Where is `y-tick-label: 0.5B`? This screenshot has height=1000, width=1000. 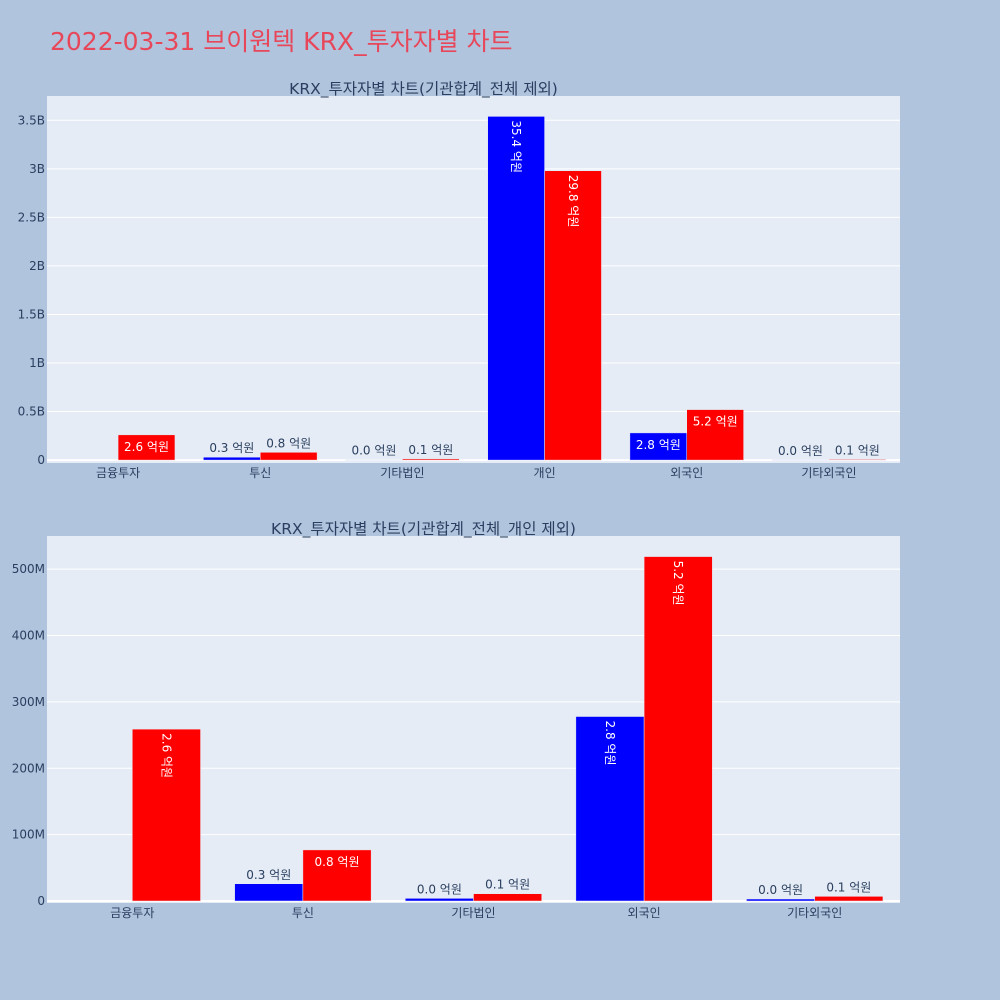
y-tick-label: 0.5B is located at coordinates (31, 412).